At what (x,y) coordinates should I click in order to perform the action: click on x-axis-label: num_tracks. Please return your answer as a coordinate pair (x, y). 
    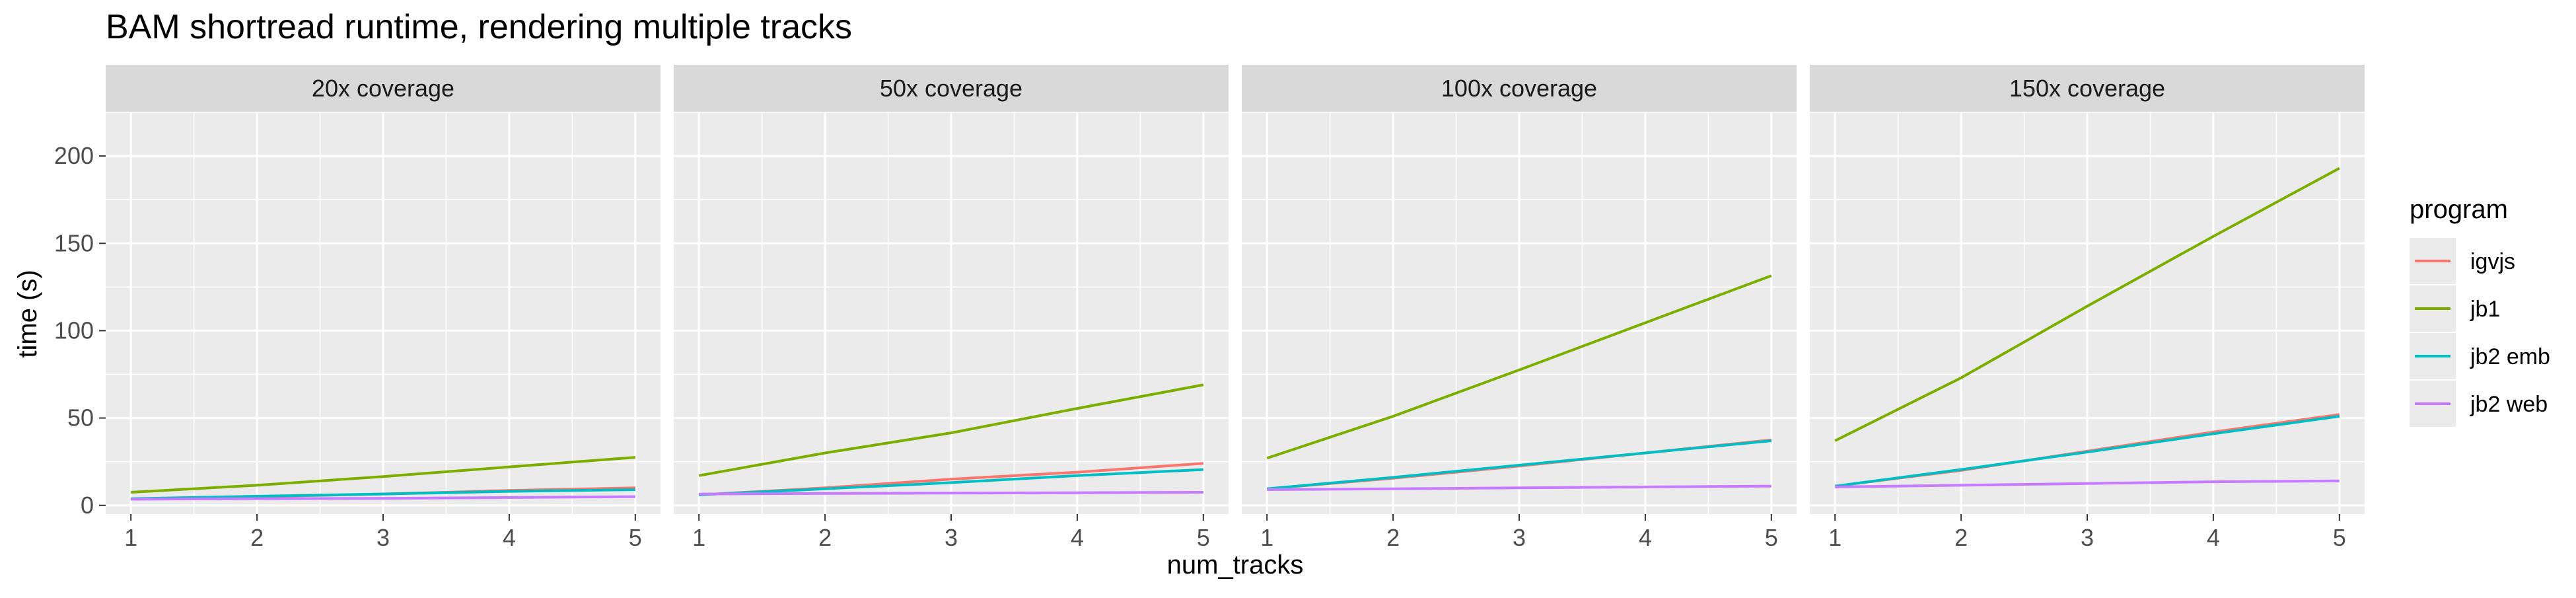
    Looking at the image, I should click on (1235, 564).